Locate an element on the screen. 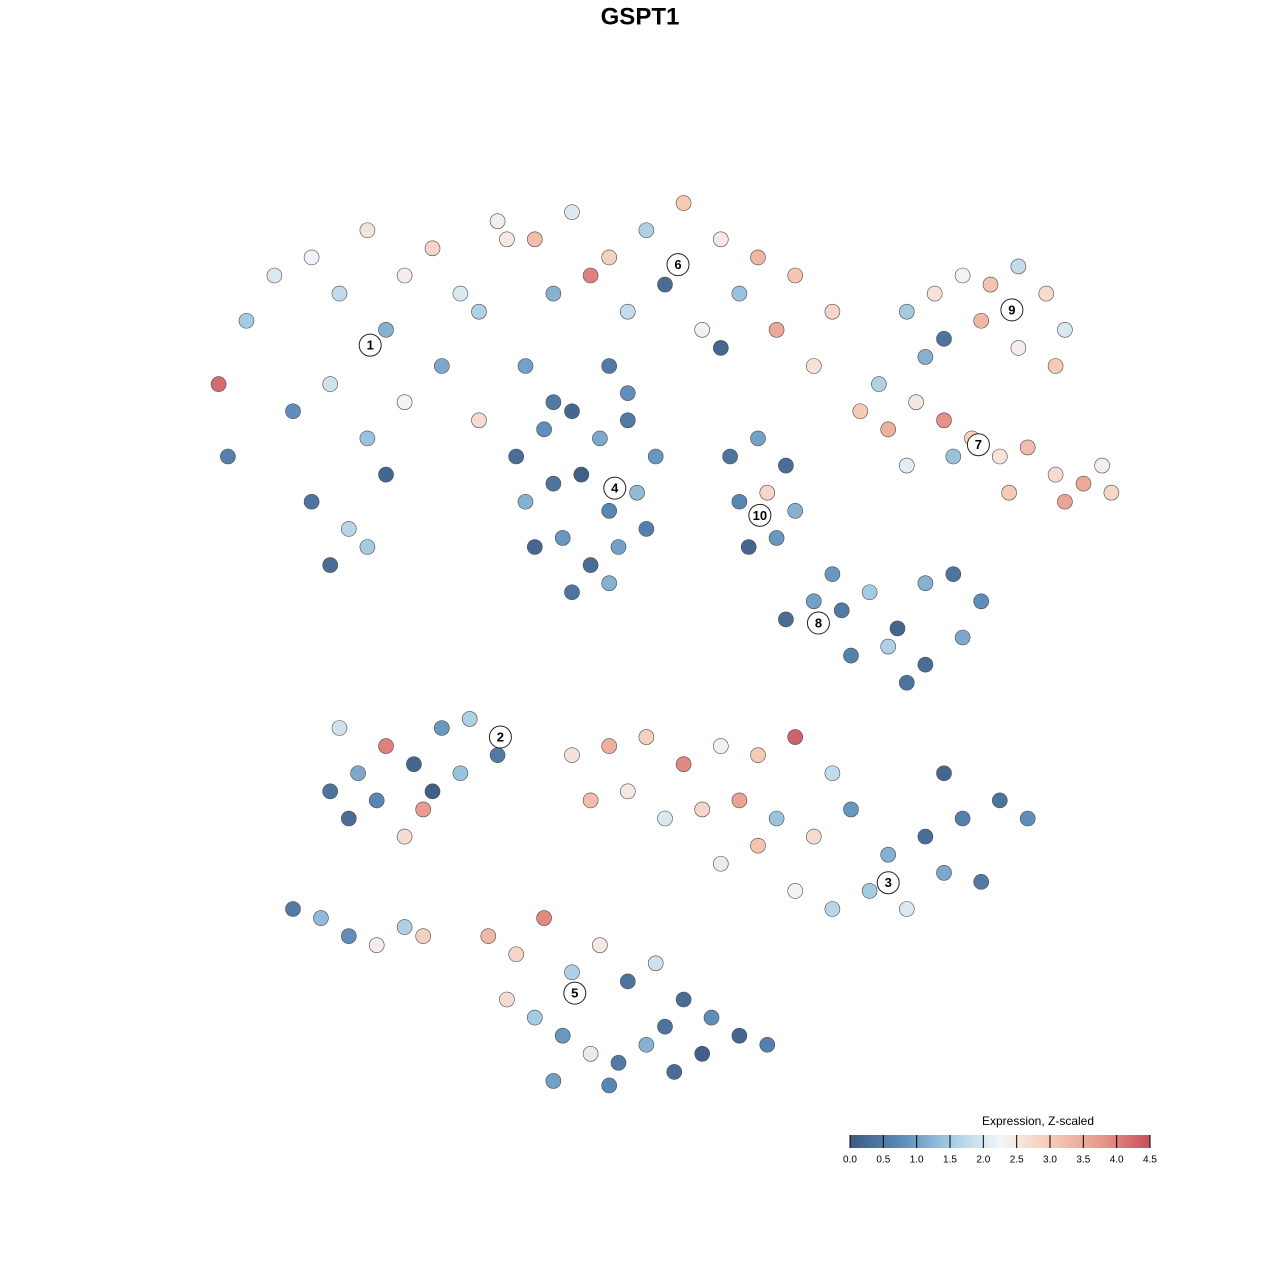 The height and width of the screenshot is (1280, 1280). cluster-label: 8 is located at coordinates (818, 622).